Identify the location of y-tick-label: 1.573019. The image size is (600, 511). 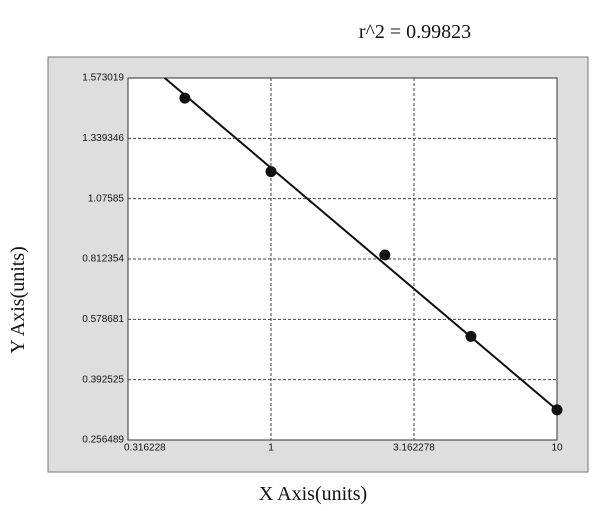
(103, 78).